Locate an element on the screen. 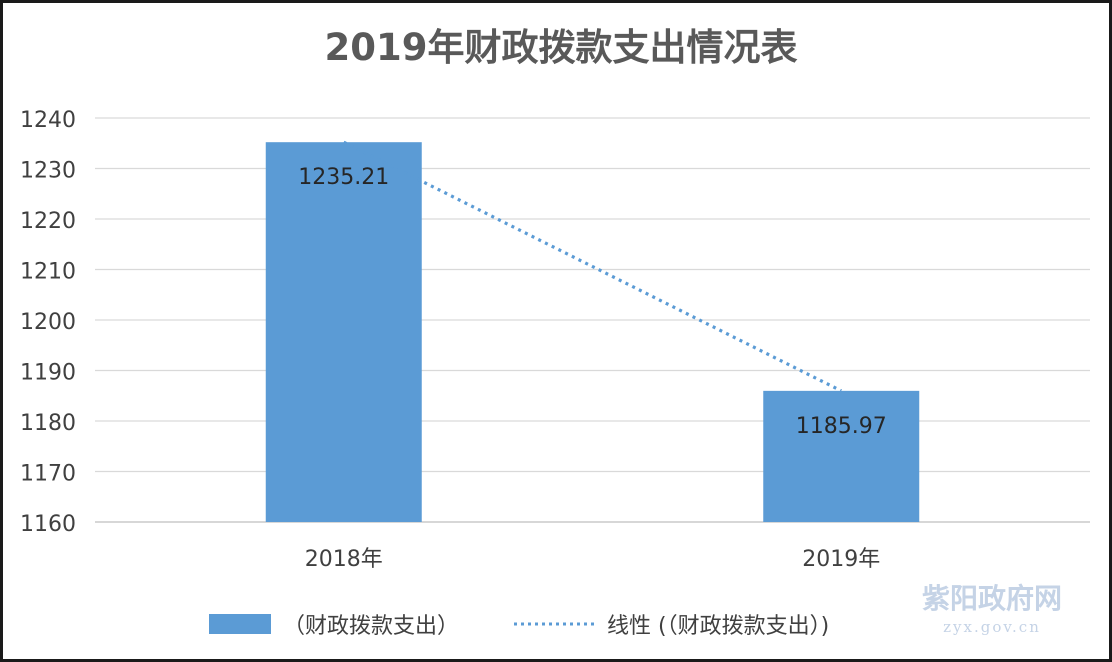 This screenshot has width=1112, height=662. y-tick-label: 1160 is located at coordinates (48, 524).